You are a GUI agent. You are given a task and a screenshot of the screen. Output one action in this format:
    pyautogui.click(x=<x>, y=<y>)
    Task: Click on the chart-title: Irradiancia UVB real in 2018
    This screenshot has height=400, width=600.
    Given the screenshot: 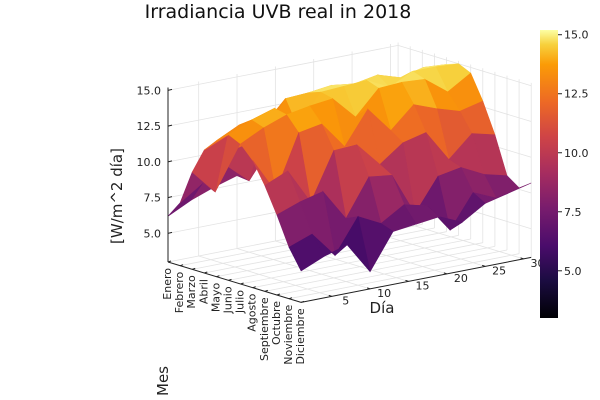 What is the action you would take?
    pyautogui.click(x=278, y=12)
    